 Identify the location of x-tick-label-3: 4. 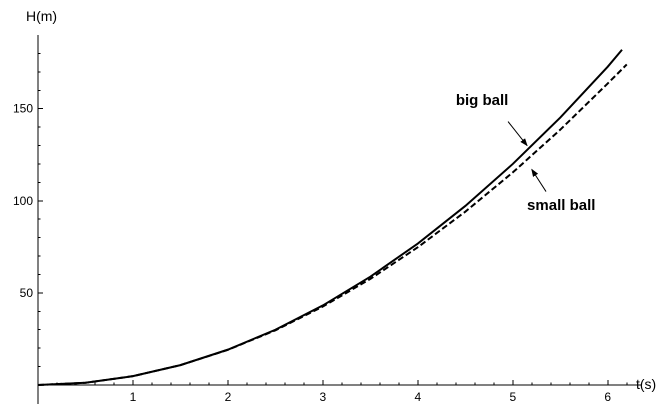
(417, 397).